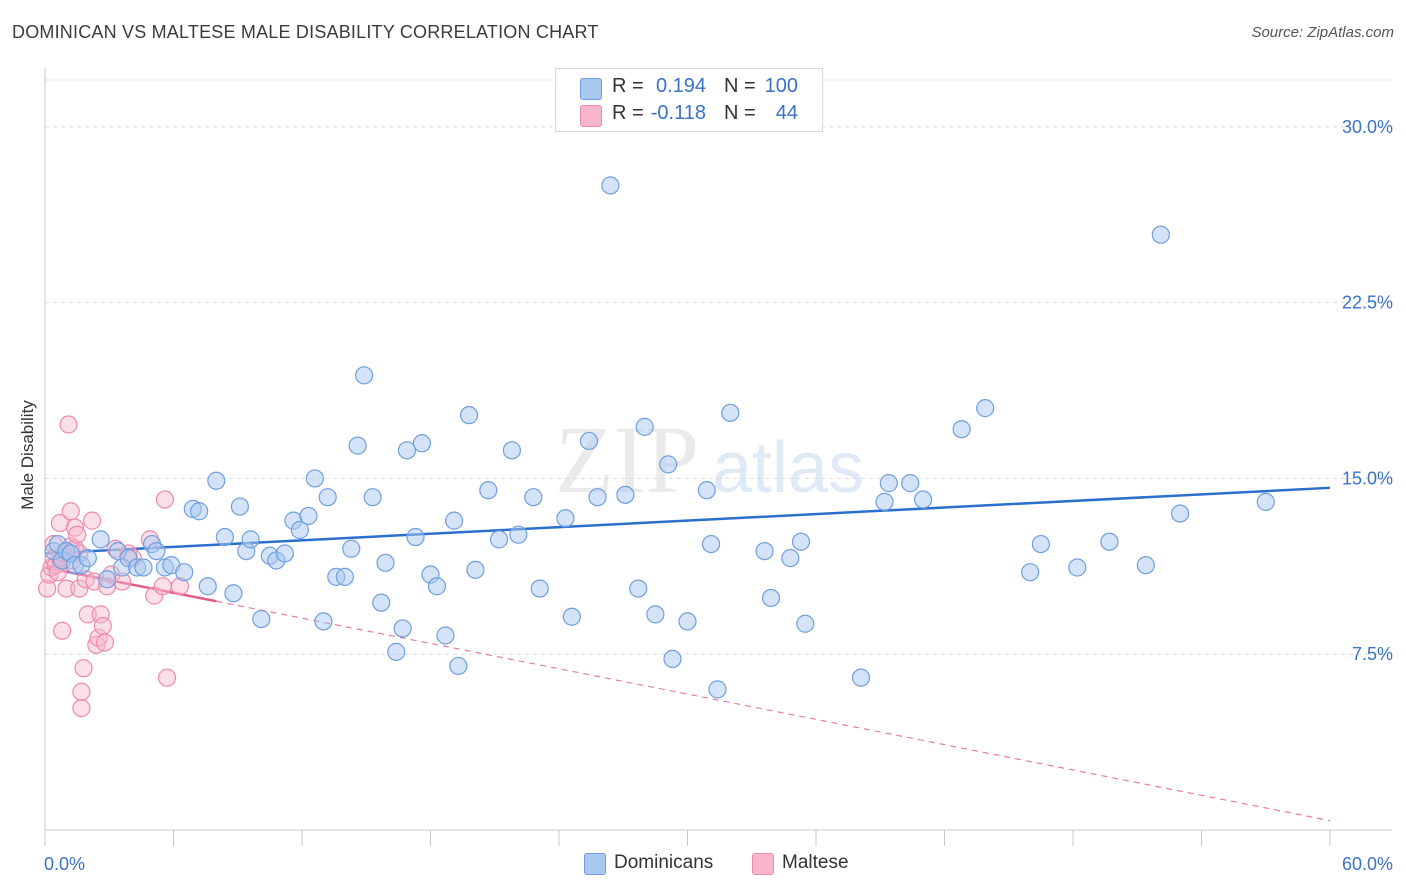  What do you see at coordinates (1322, 32) in the screenshot?
I see `source-credit: Source: ZipAtlas.com` at bounding box center [1322, 32].